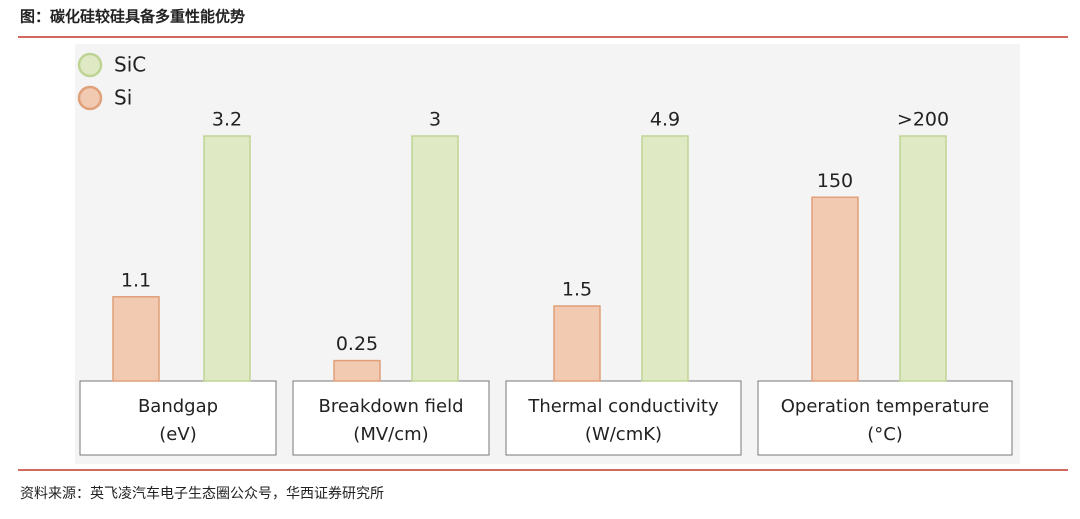  I want to click on category-label: Breakdown field, so click(390, 406).